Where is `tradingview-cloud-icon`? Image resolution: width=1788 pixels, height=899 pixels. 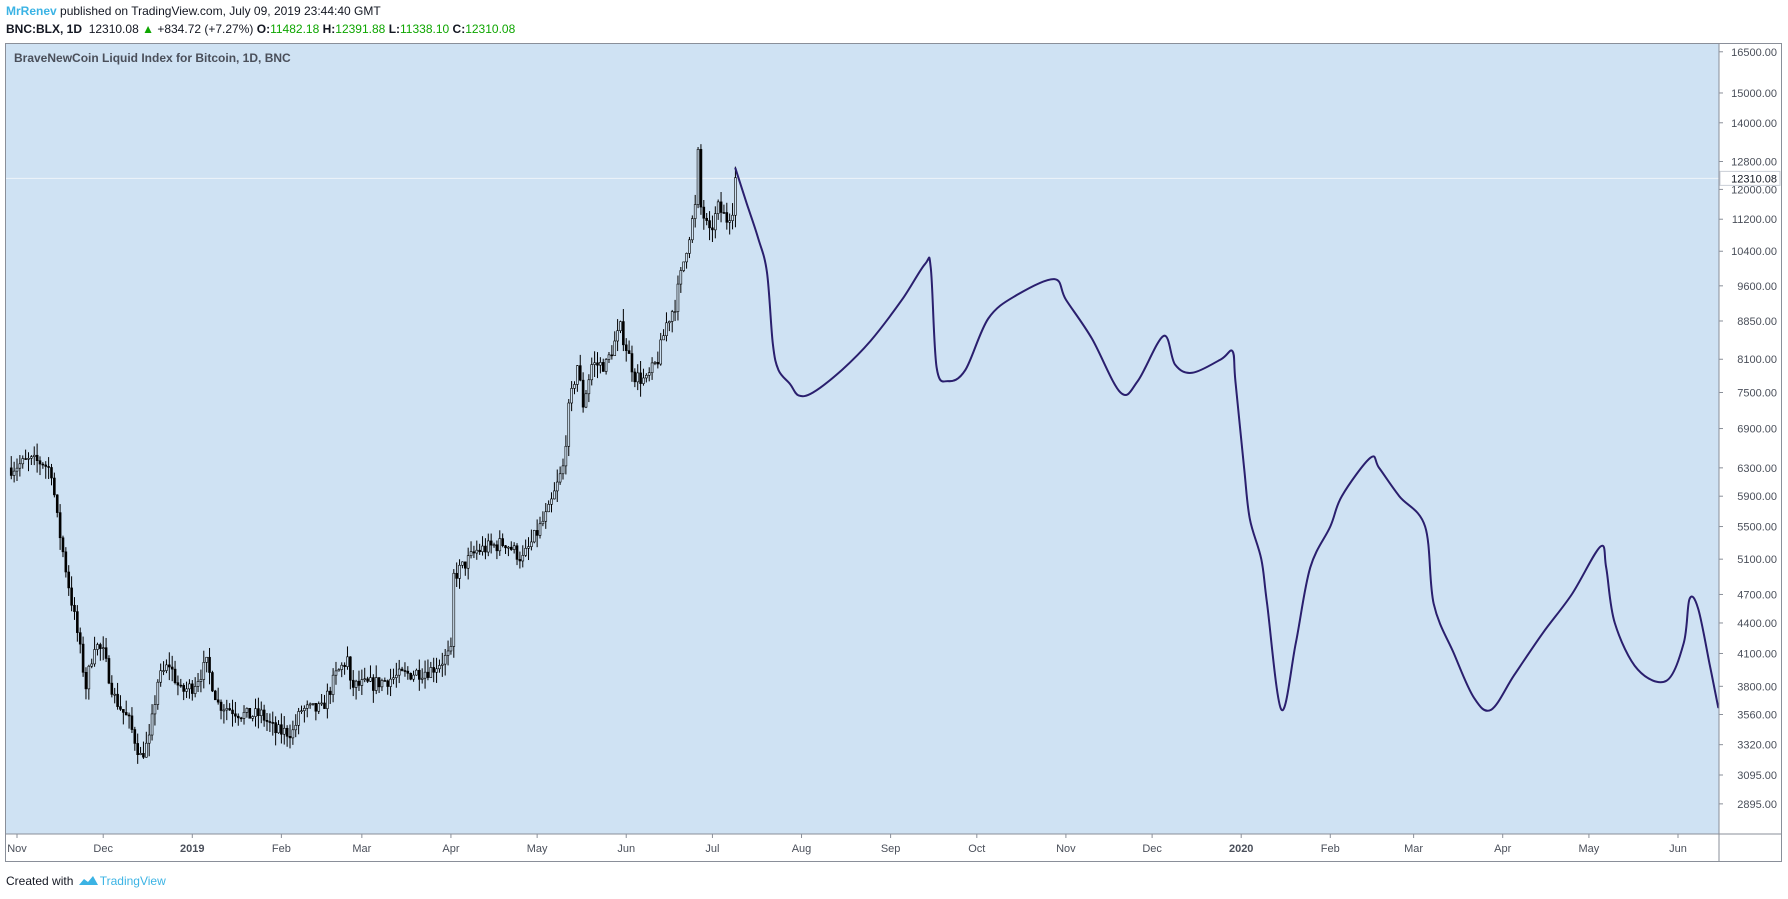 tradingview-cloud-icon is located at coordinates (88, 880).